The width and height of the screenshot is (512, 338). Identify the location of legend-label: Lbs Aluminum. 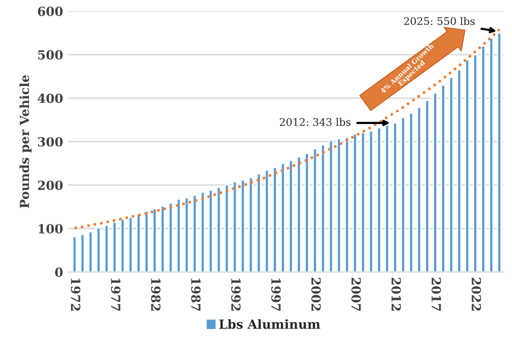
(269, 324).